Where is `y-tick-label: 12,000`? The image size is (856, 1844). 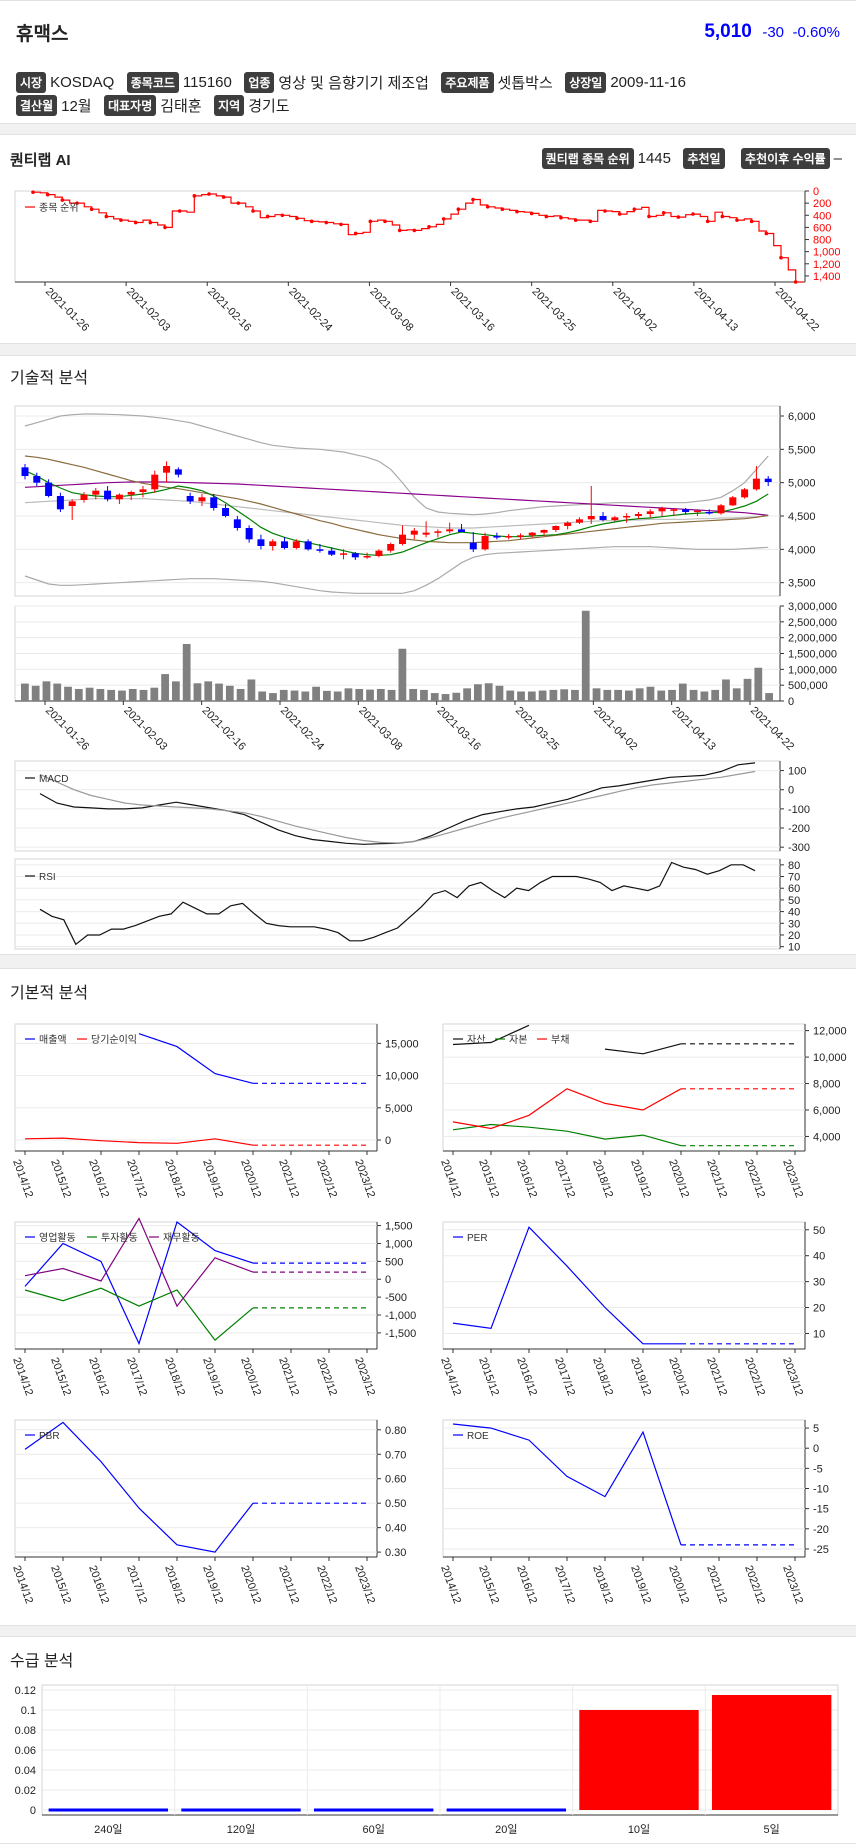 y-tick-label: 12,000 is located at coordinates (830, 1032).